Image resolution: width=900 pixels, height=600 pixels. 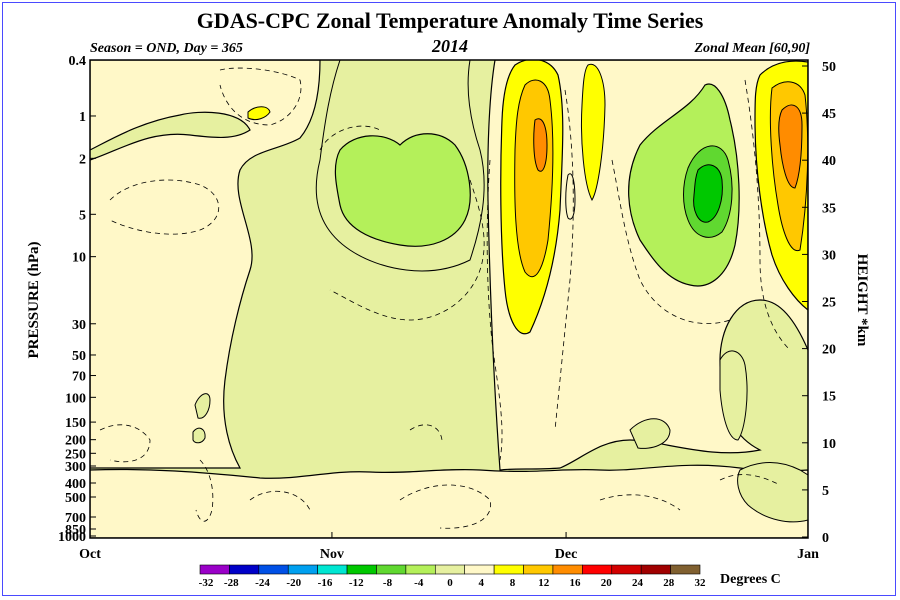 What do you see at coordinates (75, 498) in the screenshot?
I see `left-tick-label: 500` at bounding box center [75, 498].